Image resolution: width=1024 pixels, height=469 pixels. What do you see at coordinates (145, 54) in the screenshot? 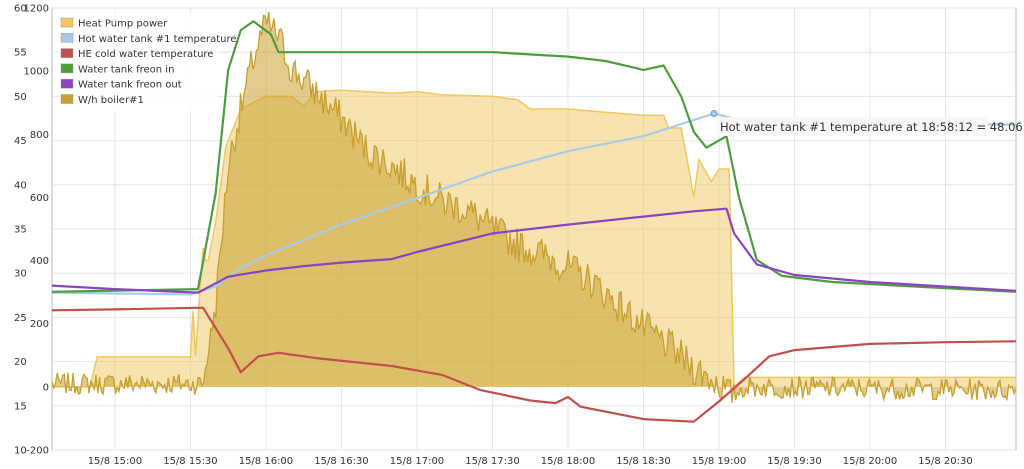
I see `legend-label: HE cold water temperature` at bounding box center [145, 54].